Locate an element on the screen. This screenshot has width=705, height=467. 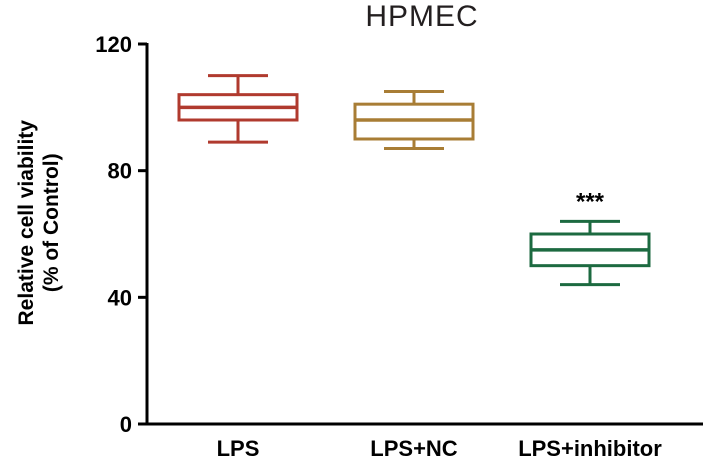
y-tick-label: 80 is located at coordinates (120, 171).